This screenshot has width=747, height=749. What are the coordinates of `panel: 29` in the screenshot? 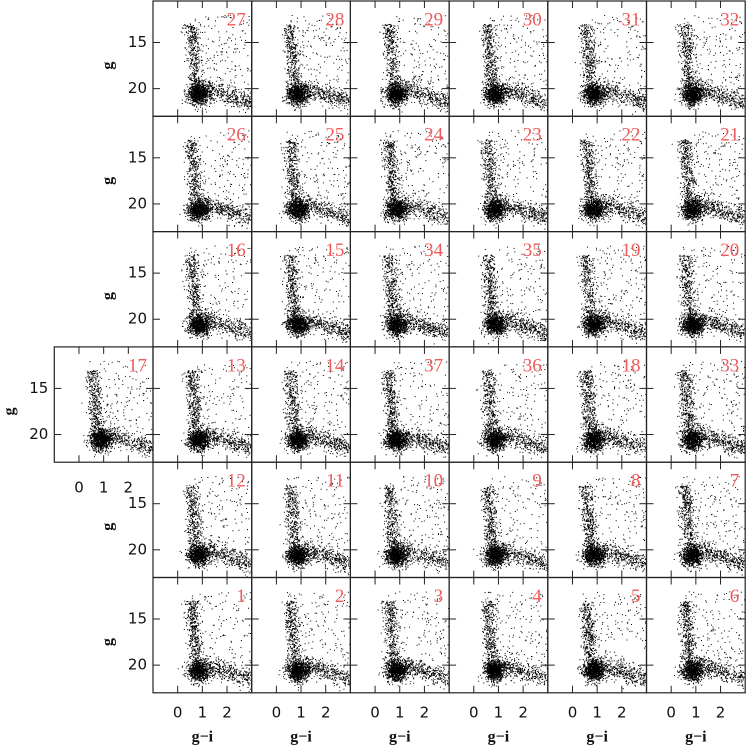 It's located at (399, 58).